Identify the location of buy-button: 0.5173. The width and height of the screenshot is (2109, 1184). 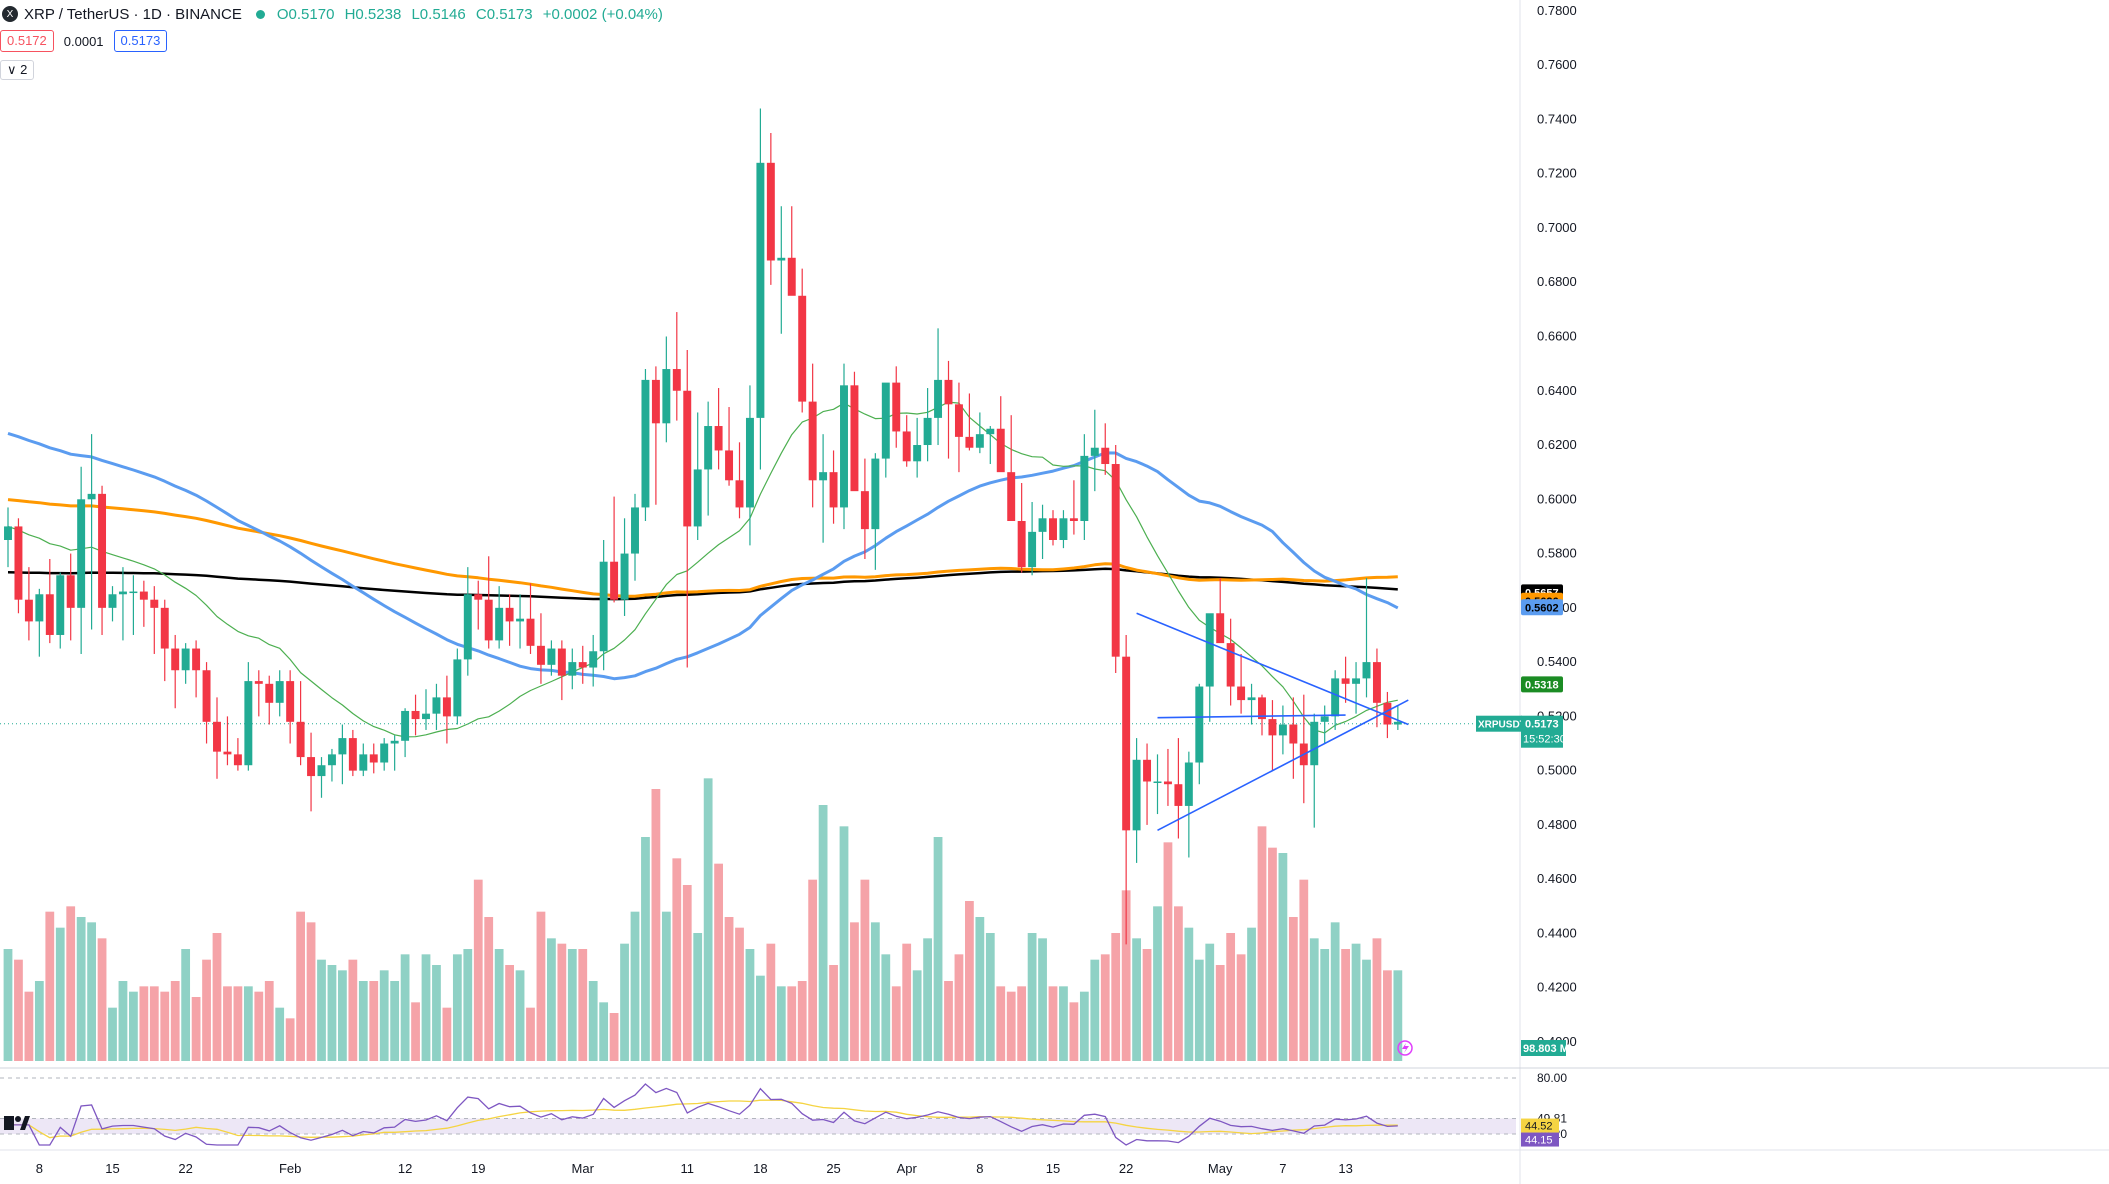
(140, 41).